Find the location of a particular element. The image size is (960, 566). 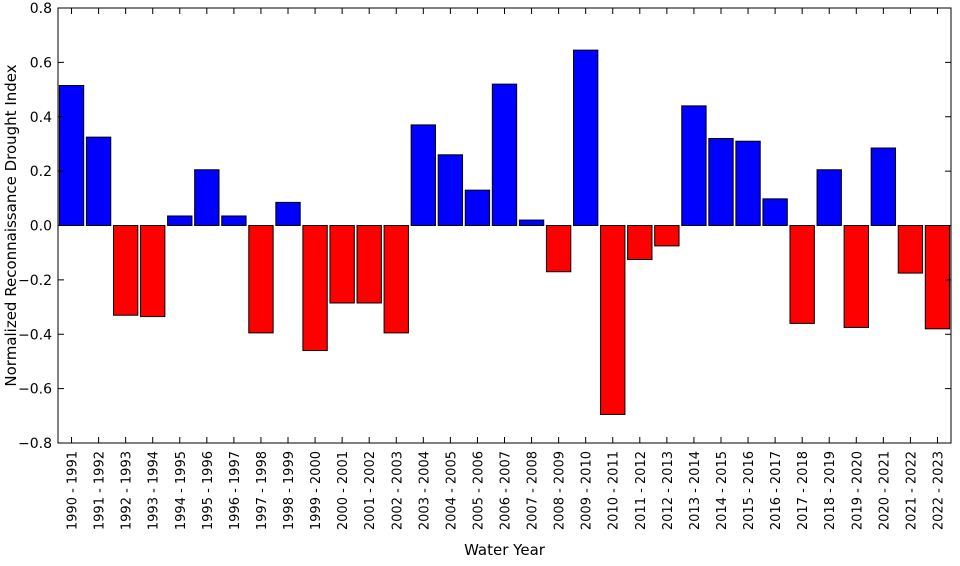

x-tick-label: 2001 - 2002 is located at coordinates (370, 490).